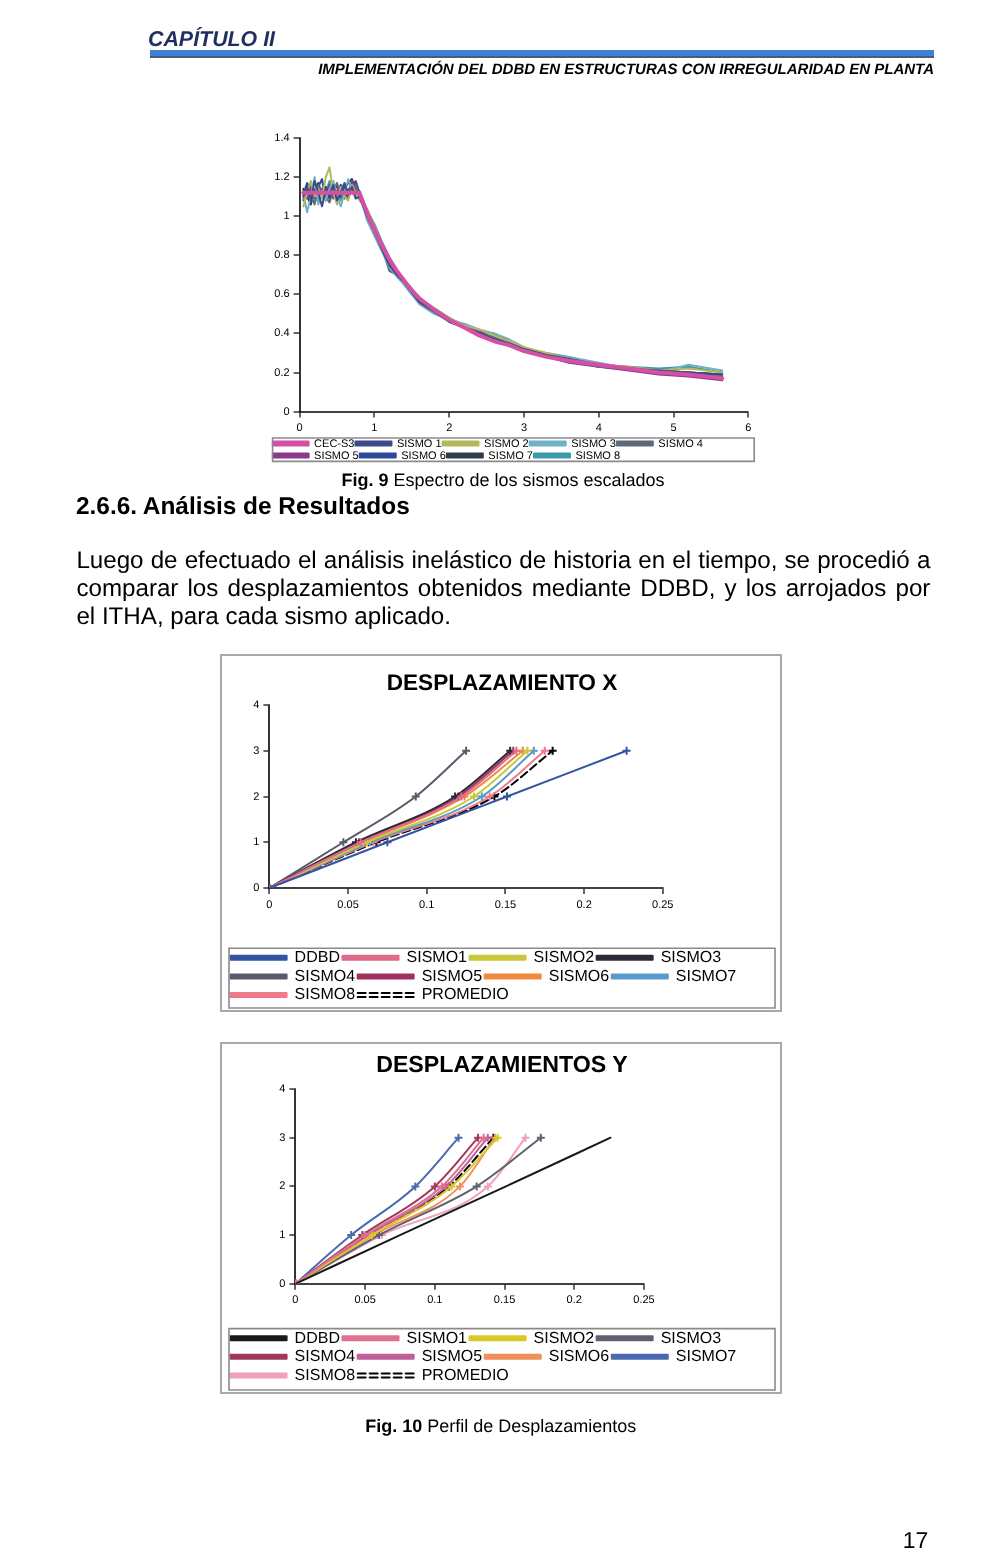  Describe the element at coordinates (915, 1542) in the screenshot. I see `text: 17` at that location.